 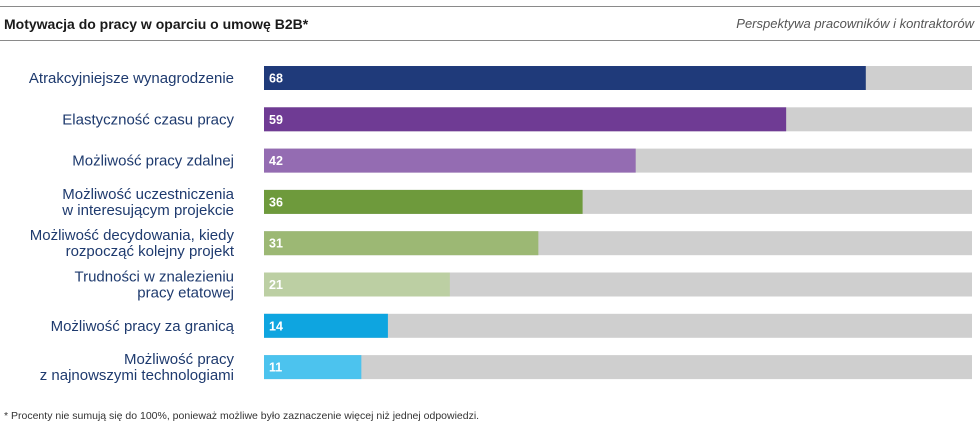 What do you see at coordinates (131, 78) in the screenshot?
I see `category-label-1: Atrakcyjniejsze wynagrodzenie` at bounding box center [131, 78].